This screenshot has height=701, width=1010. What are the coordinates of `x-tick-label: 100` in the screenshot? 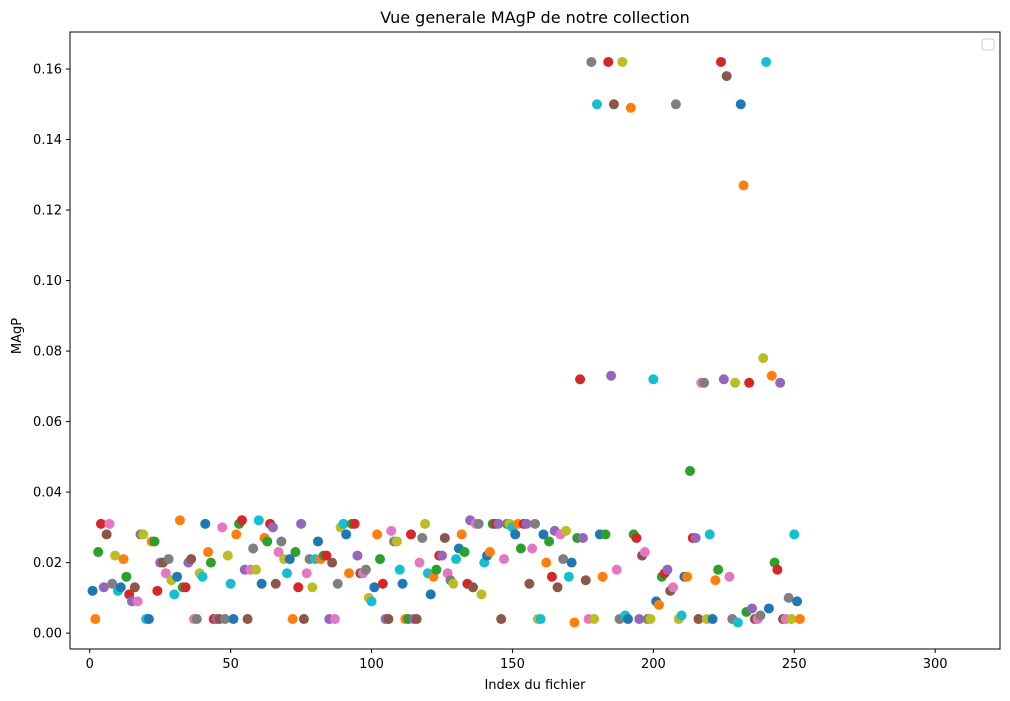 It's located at (371, 664).